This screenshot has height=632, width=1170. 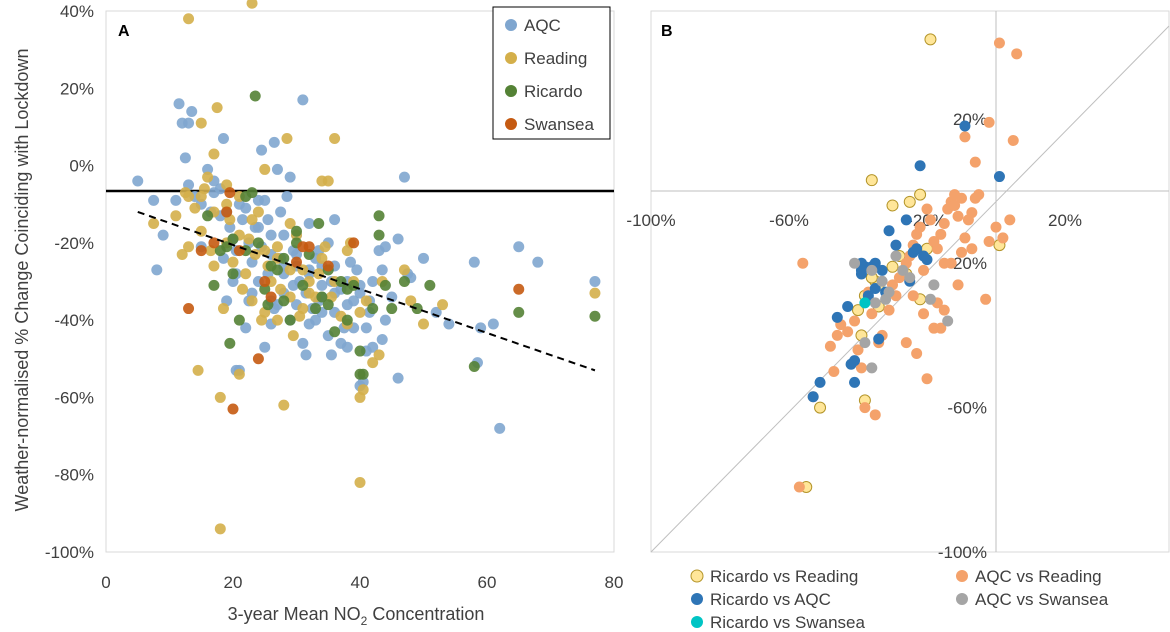 What do you see at coordinates (356, 616) in the screenshot?
I see `panel-a-x-axis-title: 3-year Mean NO2 Concentration` at bounding box center [356, 616].